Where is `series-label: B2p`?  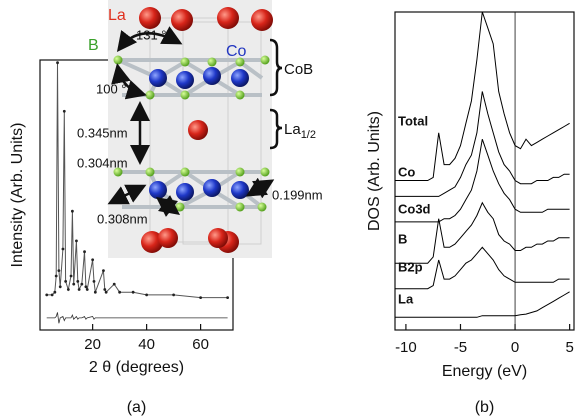 series-label: B2p is located at coordinates (410, 266).